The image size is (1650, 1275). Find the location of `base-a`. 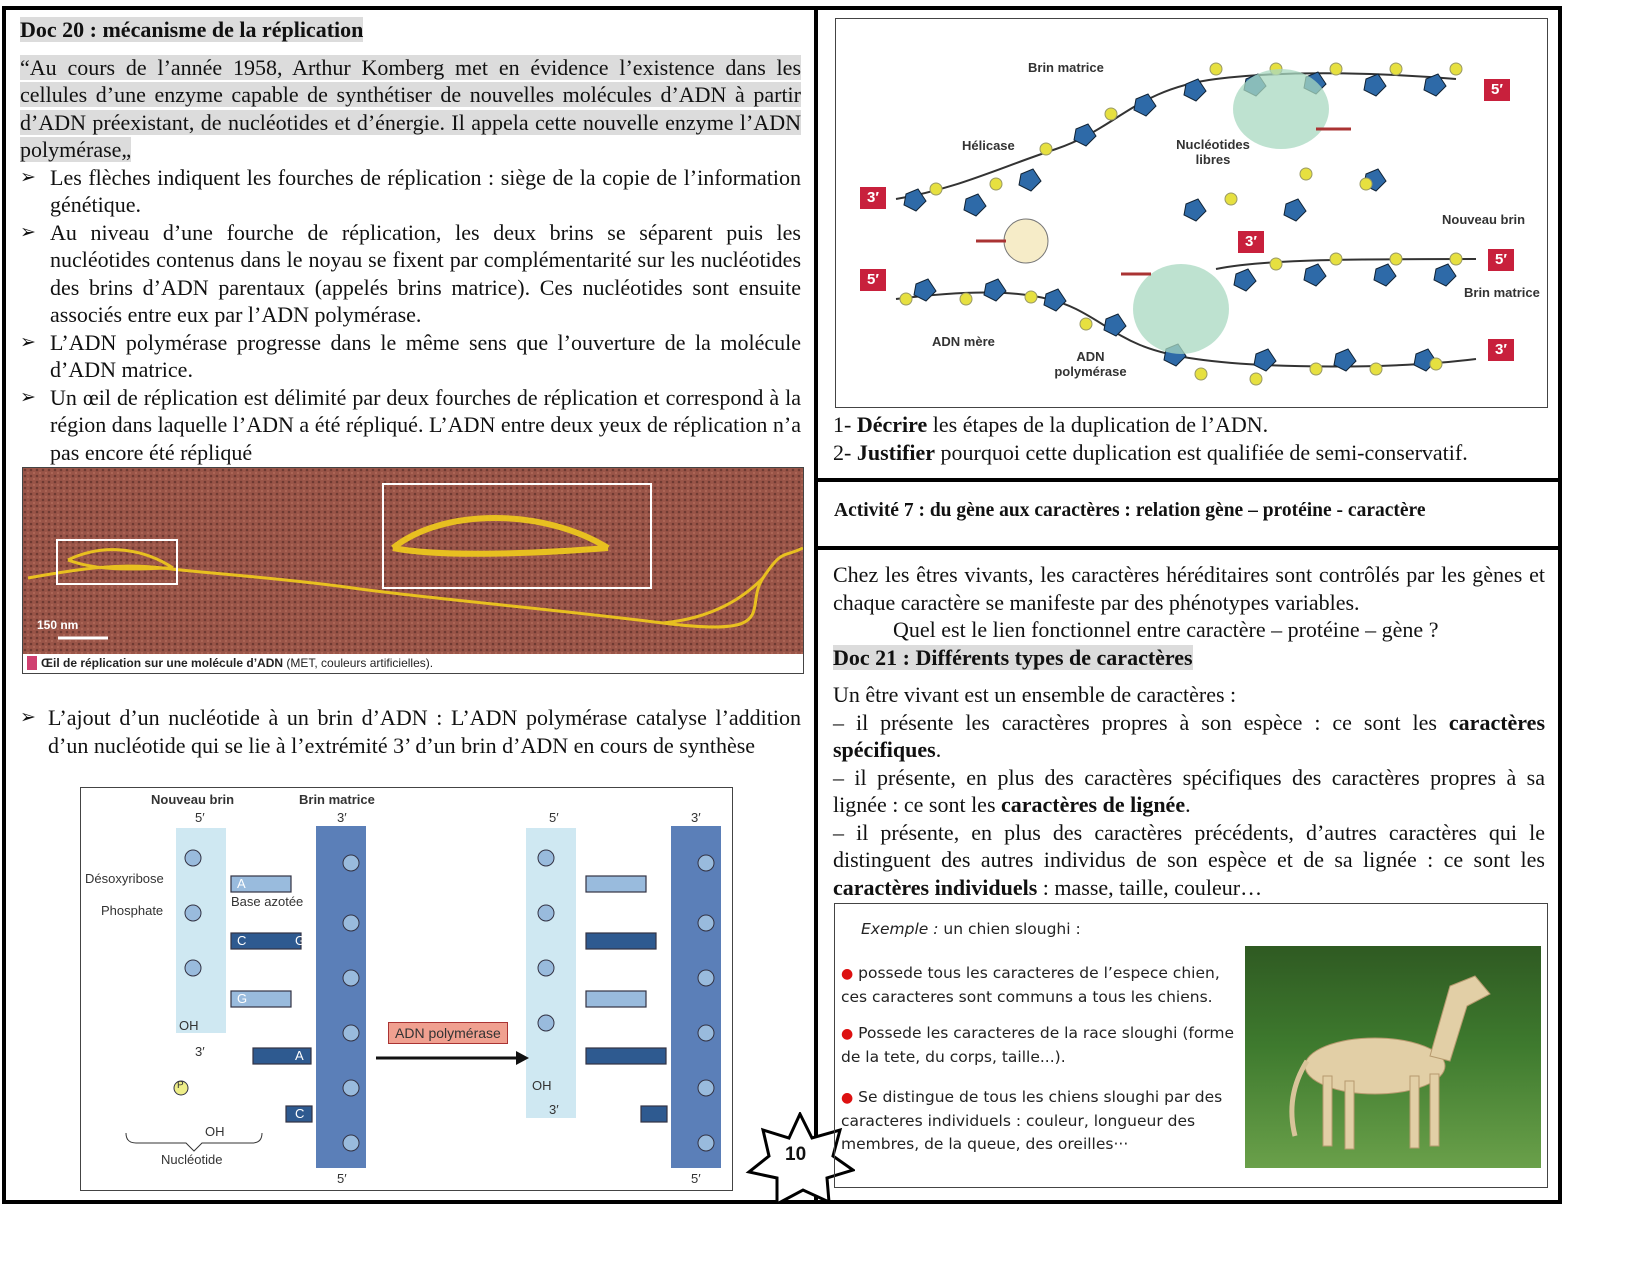

base-a is located at coordinates (261, 884).